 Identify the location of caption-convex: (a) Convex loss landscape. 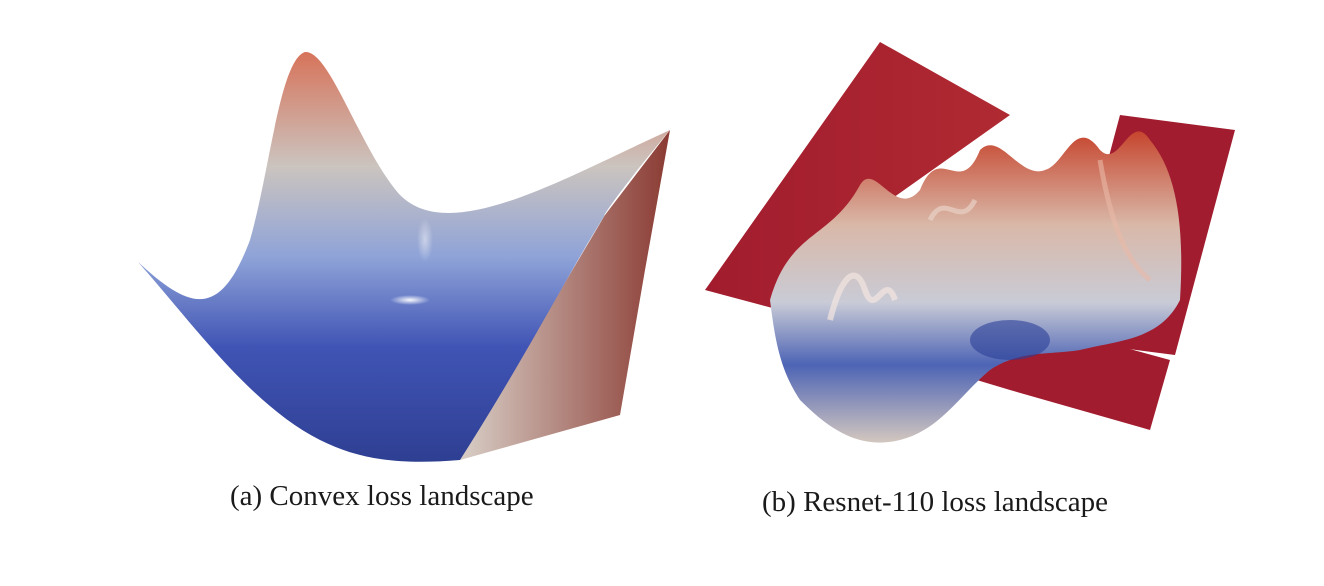
(382, 496).